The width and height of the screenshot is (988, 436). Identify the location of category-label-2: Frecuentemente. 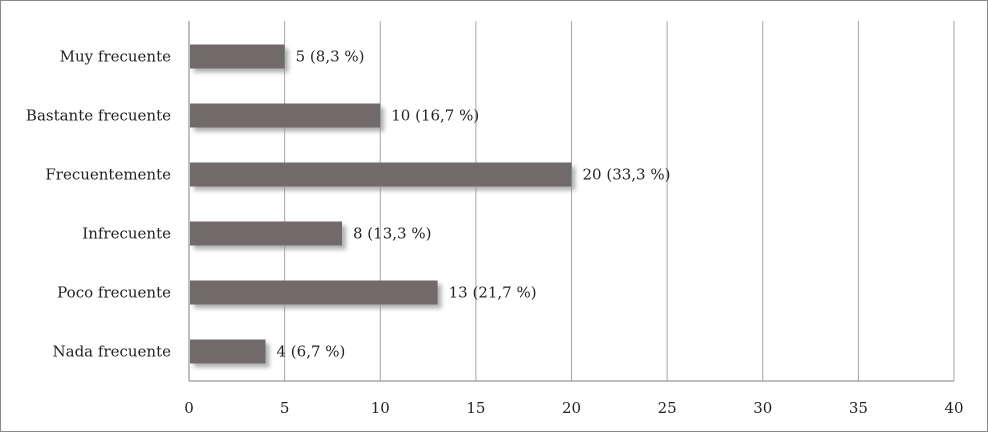
(108, 175).